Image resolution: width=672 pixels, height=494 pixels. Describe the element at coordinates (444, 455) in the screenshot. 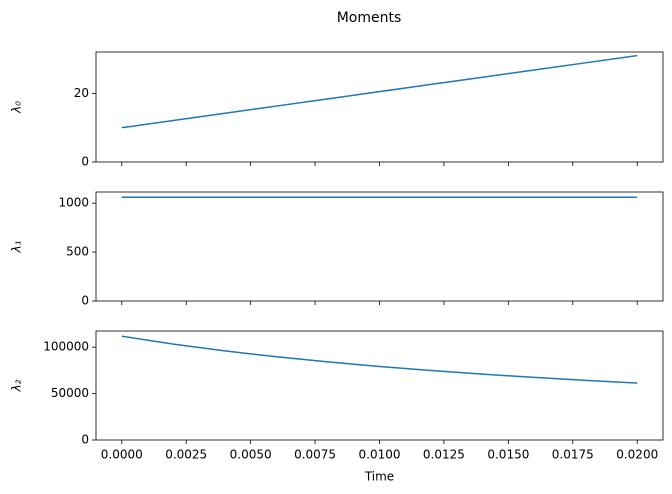

I see `x-tick-label: 0.0125` at that location.